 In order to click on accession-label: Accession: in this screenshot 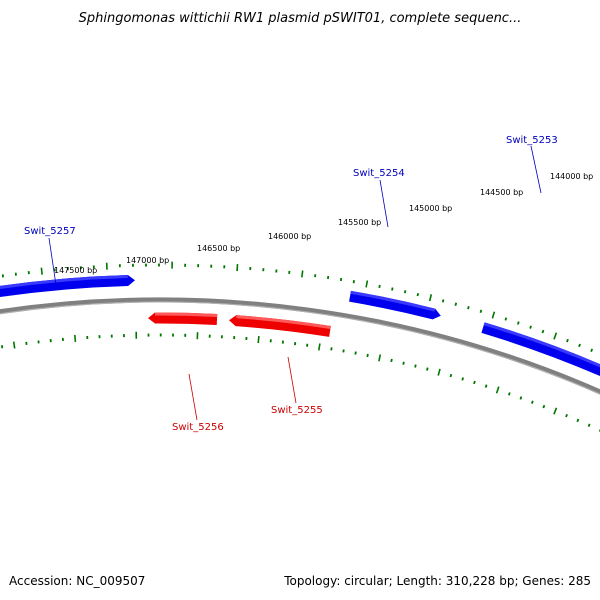, I will do `click(41, 581)`.